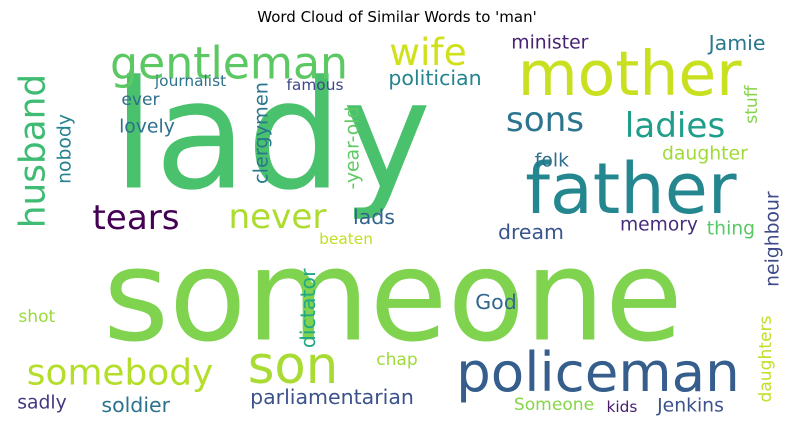 The width and height of the screenshot is (794, 429). Describe the element at coordinates (36, 317) in the screenshot. I see `word-shot: shot` at that location.